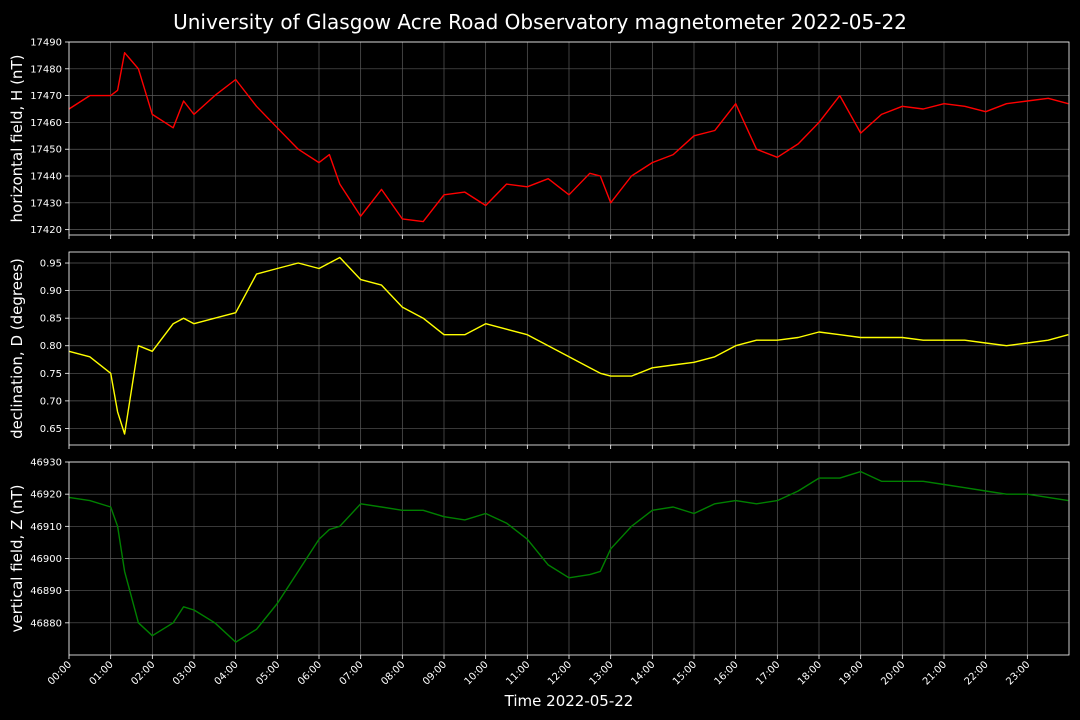 The image size is (1080, 720). What do you see at coordinates (46, 69) in the screenshot?
I see `y-tick-label: 17480` at bounding box center [46, 69].